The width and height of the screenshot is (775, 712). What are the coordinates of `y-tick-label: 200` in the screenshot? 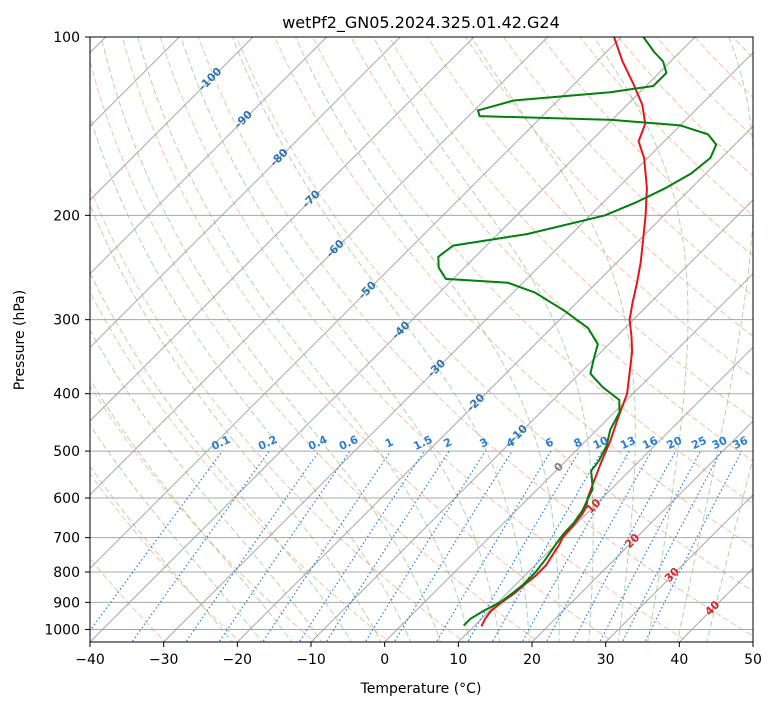 It's located at (66, 216).